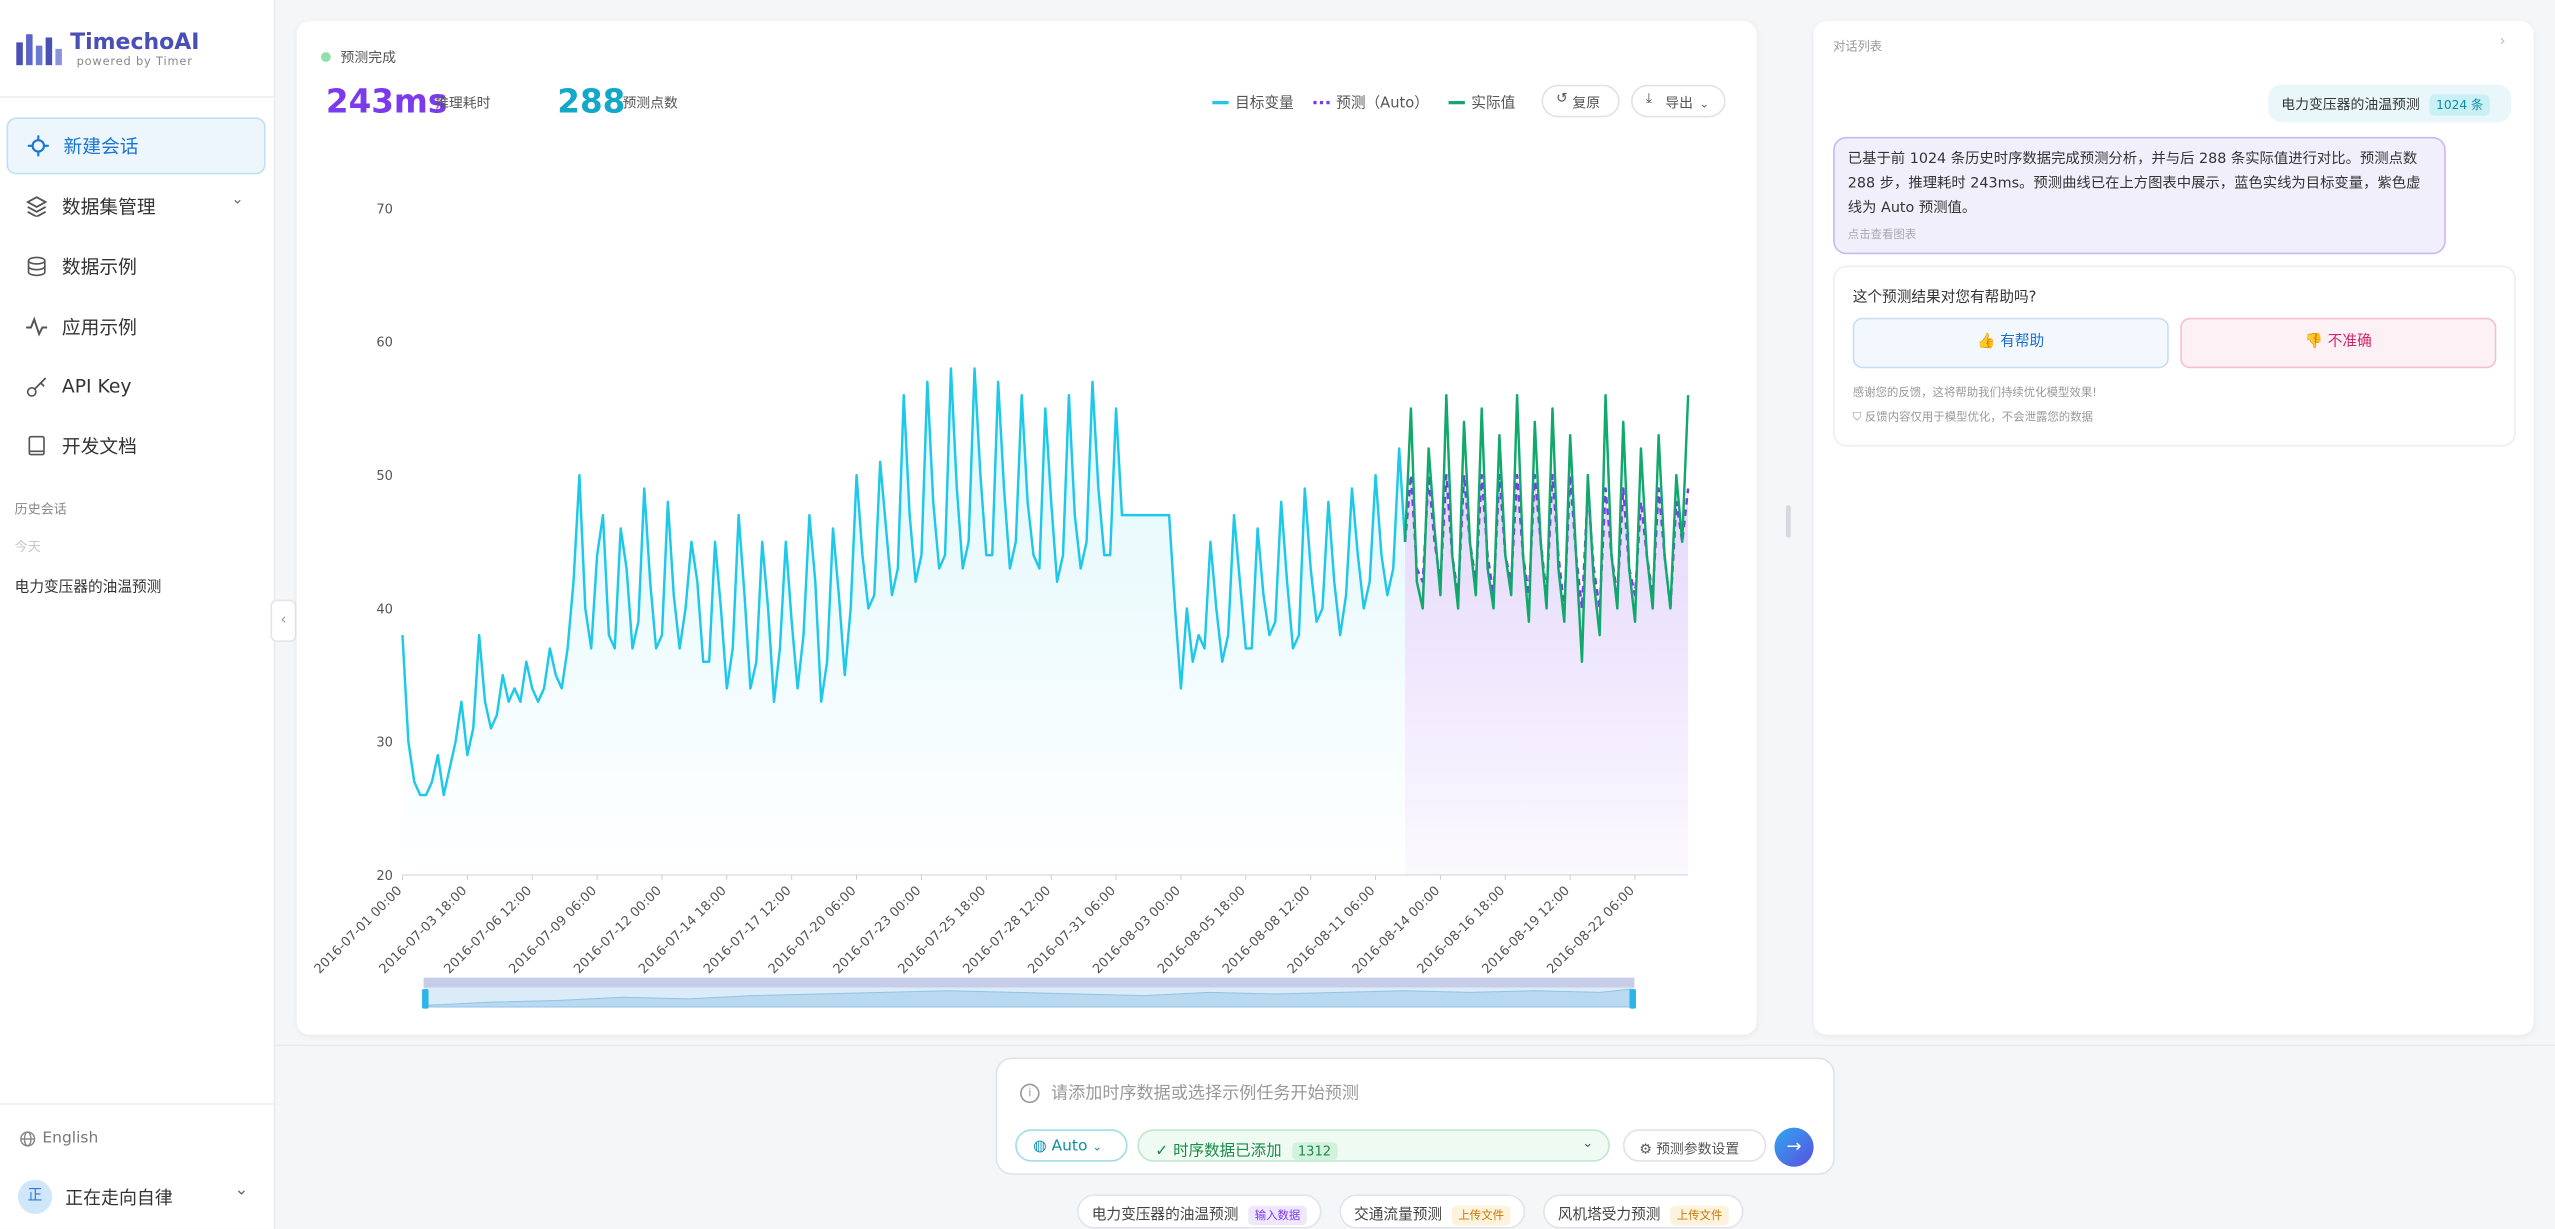 The height and width of the screenshot is (1229, 2555). Describe the element at coordinates (88, 588) in the screenshot. I see `history-item: 电力变压器的油温预测` at that location.